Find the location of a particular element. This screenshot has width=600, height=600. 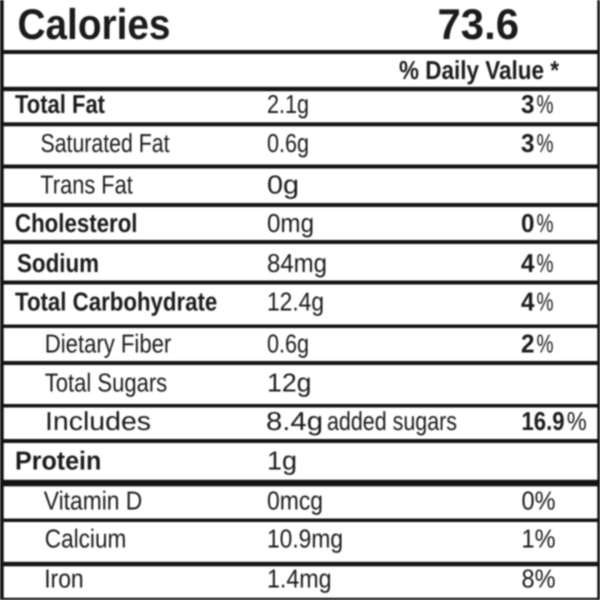

svg-text: 0g is located at coordinates (283, 185).